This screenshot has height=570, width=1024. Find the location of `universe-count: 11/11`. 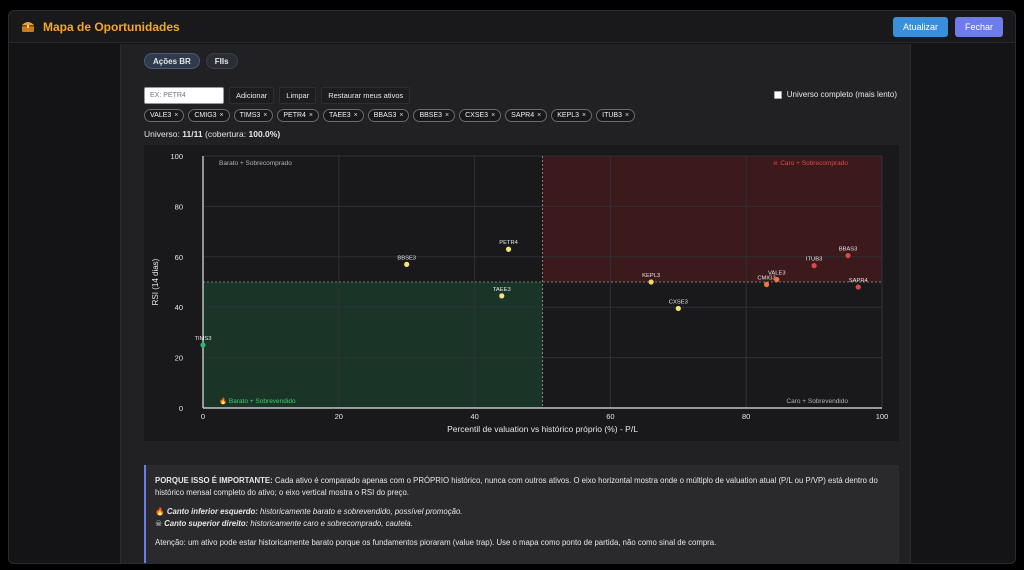

universe-count: 11/11 is located at coordinates (192, 134).